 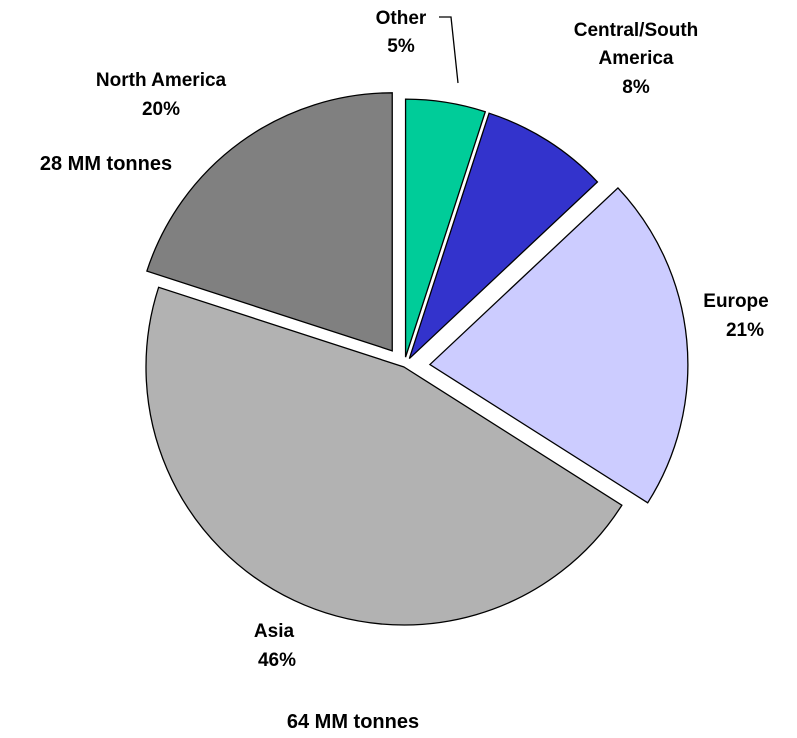 I want to click on annotation-north-america-tonnes: 28 MM tonnes, so click(x=106, y=164).